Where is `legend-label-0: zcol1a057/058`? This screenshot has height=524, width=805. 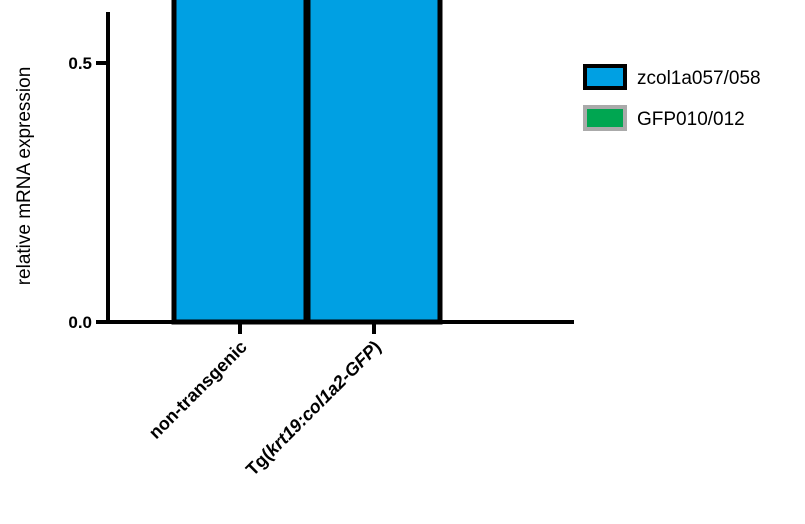 legend-label-0: zcol1a057/058 is located at coordinates (699, 78).